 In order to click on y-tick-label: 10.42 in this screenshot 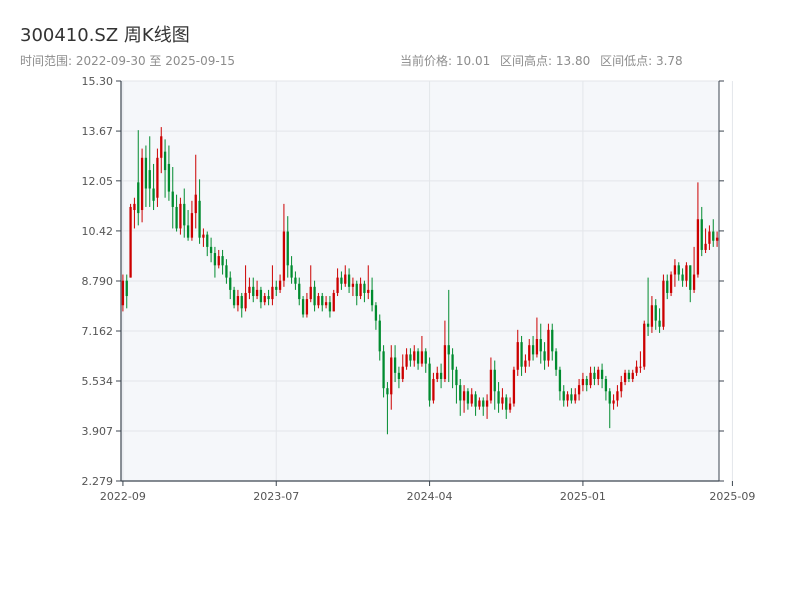, I will do `click(98, 231)`.